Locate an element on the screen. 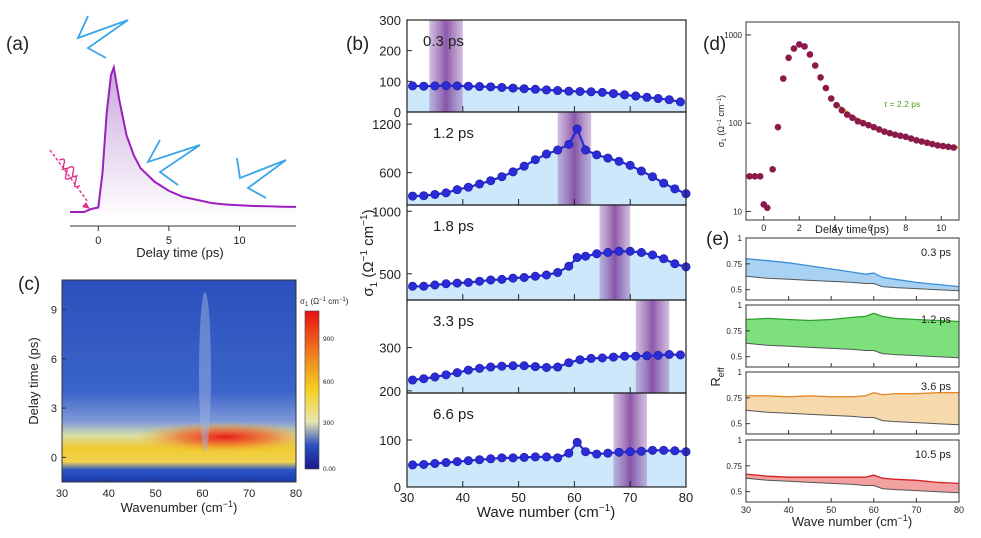 This screenshot has height=538, width=981. panel-d-annotation: τ = 2.2 ps is located at coordinates (902, 104).